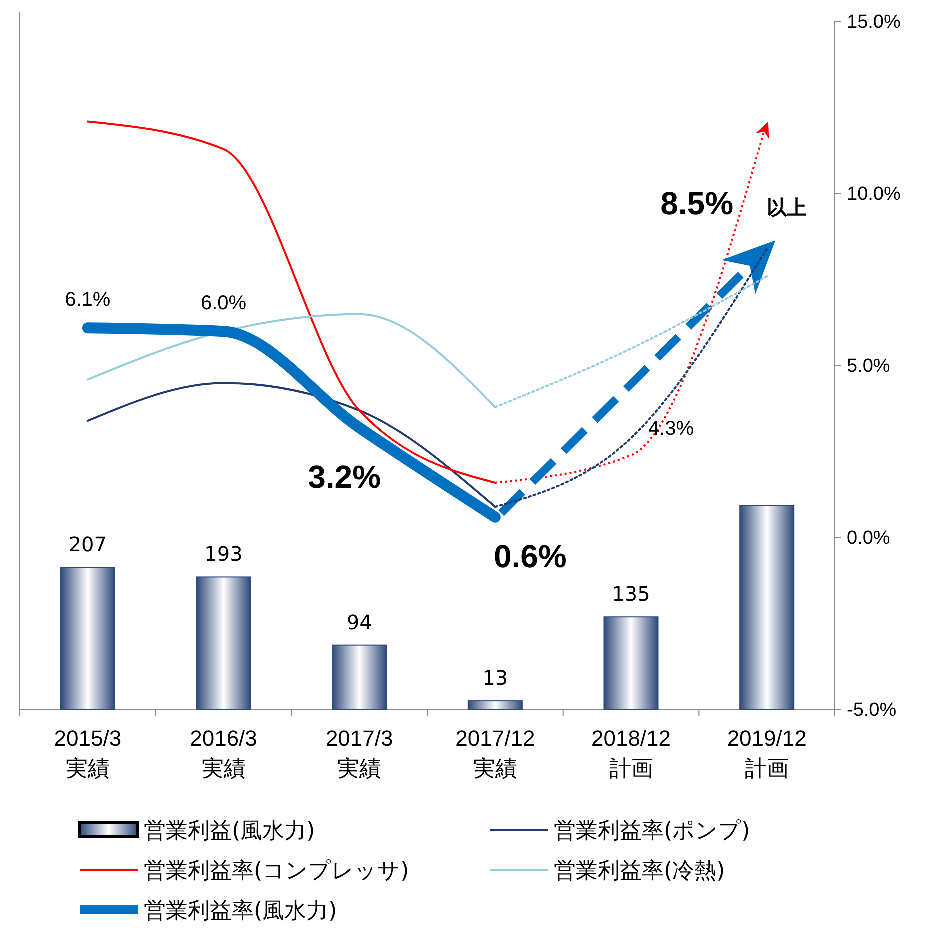 This screenshot has height=933, width=940. What do you see at coordinates (360, 753) in the screenshot?
I see `x-tick-label: 2017/3 実績` at bounding box center [360, 753].